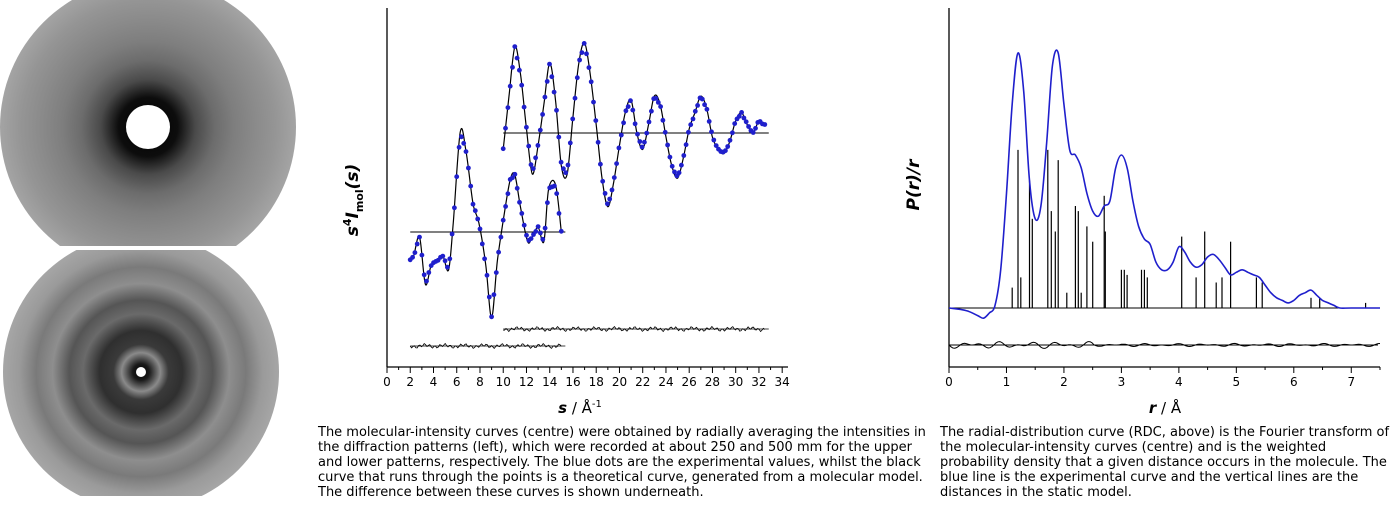 This screenshot has width=1400, height=520. I want to click on mic-series-2-difference-curve, so click(634, 329).